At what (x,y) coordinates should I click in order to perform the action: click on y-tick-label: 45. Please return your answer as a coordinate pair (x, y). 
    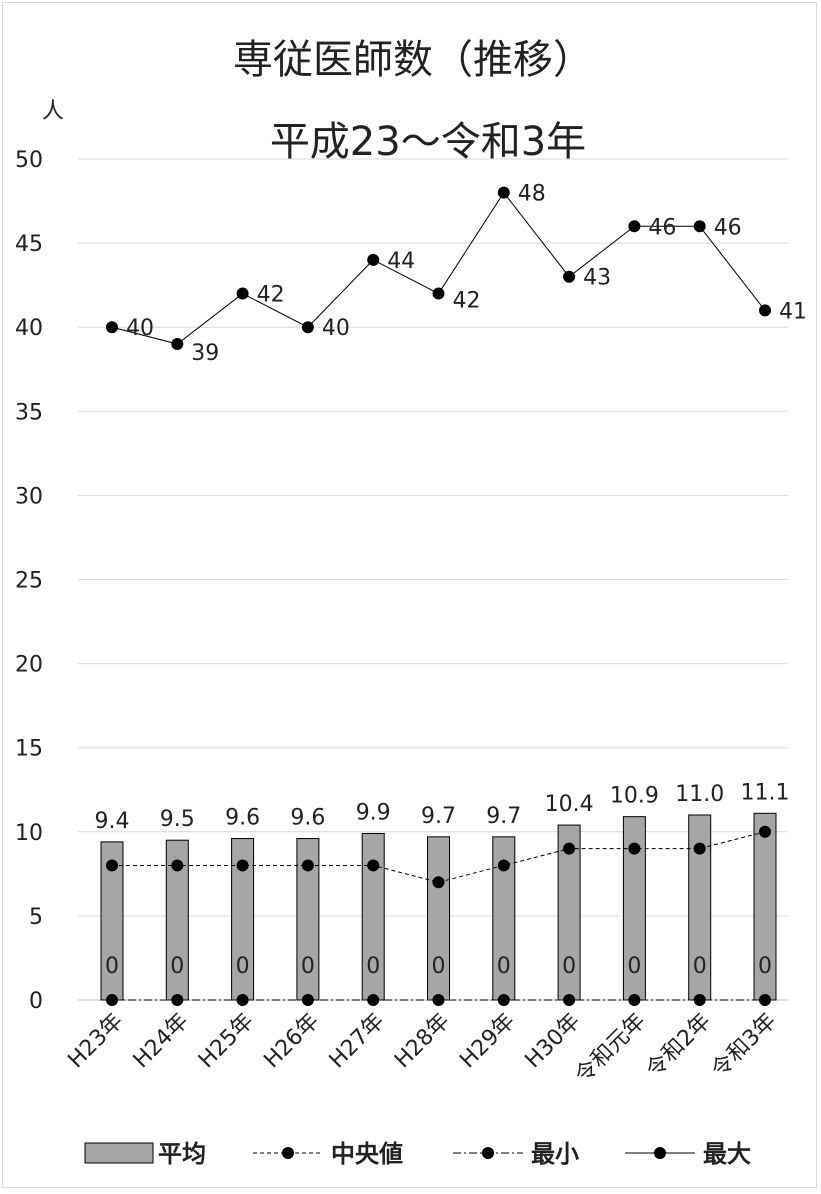
    Looking at the image, I should click on (29, 244).